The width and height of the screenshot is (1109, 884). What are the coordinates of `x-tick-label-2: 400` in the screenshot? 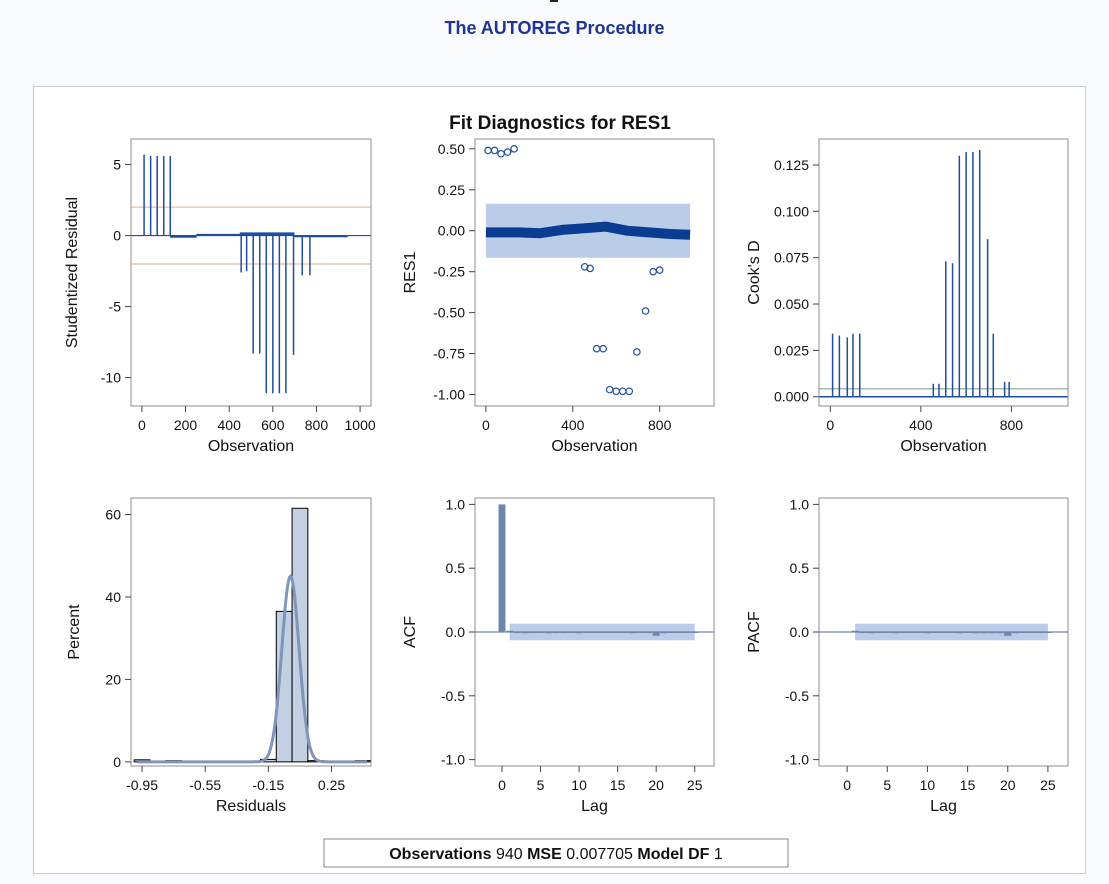 It's located at (230, 425).